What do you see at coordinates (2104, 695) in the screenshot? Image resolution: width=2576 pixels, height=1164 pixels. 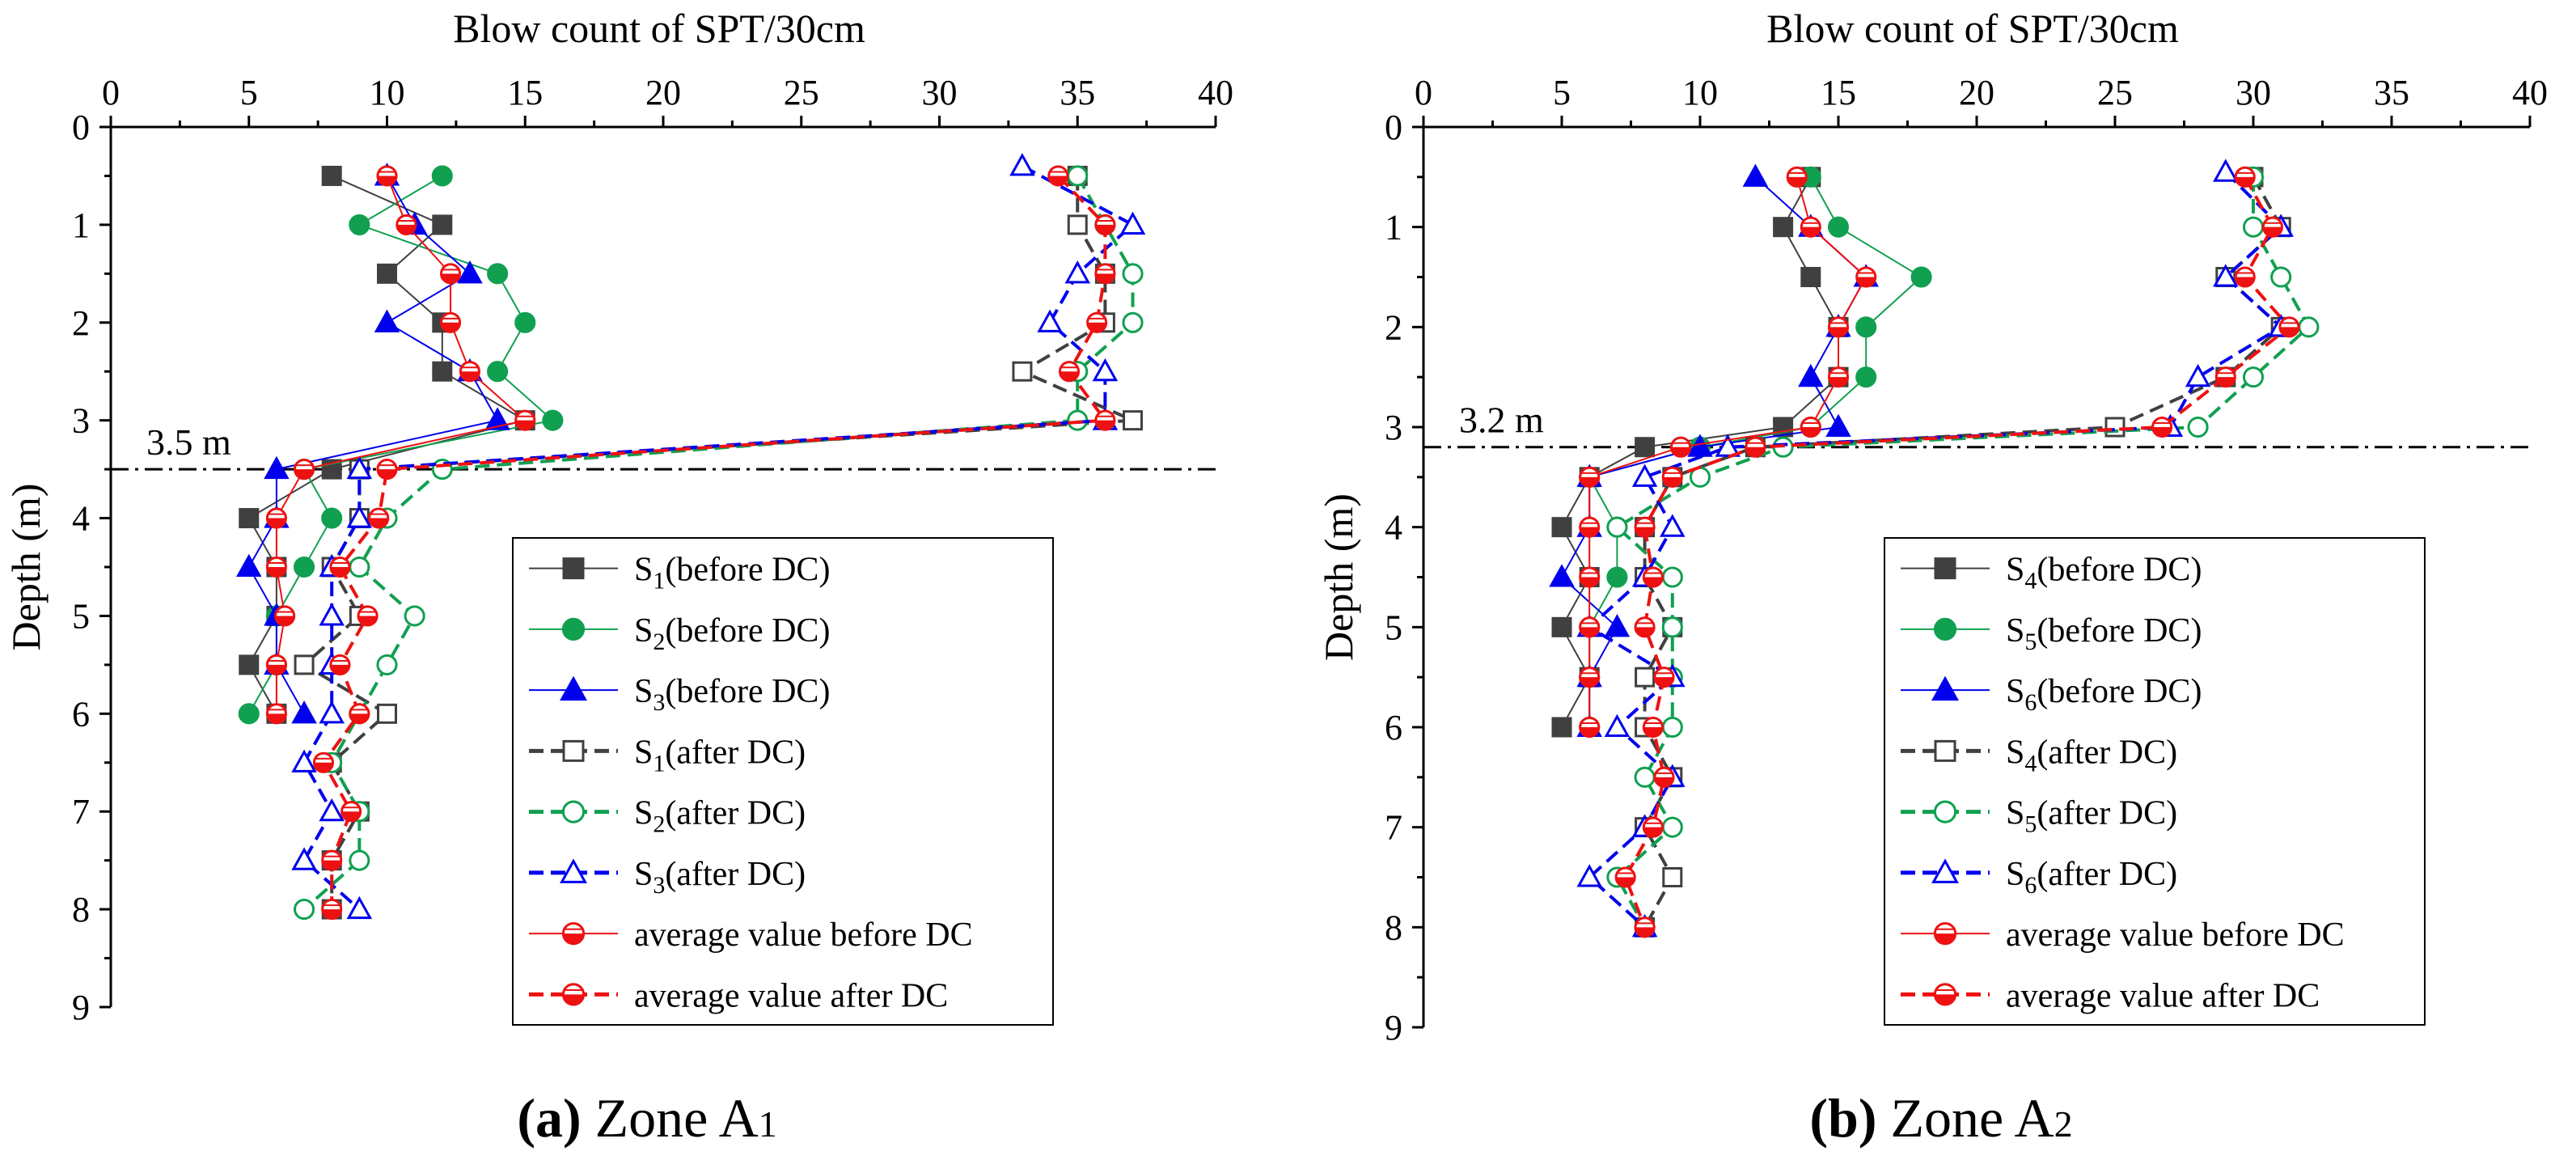 I see `legend-label: S6(before DC)` at bounding box center [2104, 695].